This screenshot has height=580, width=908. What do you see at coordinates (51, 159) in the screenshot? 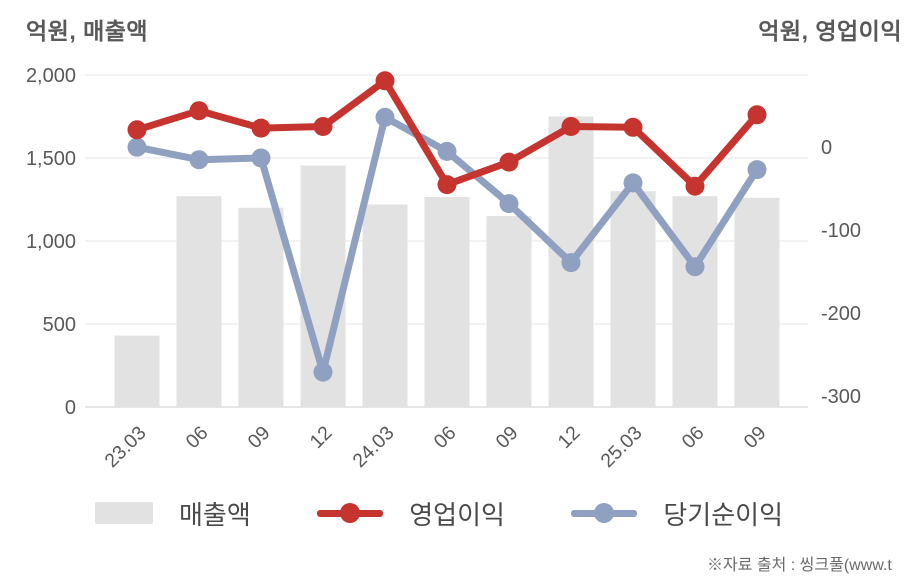
I see `y-axis-left-tick: 1,500` at bounding box center [51, 159].